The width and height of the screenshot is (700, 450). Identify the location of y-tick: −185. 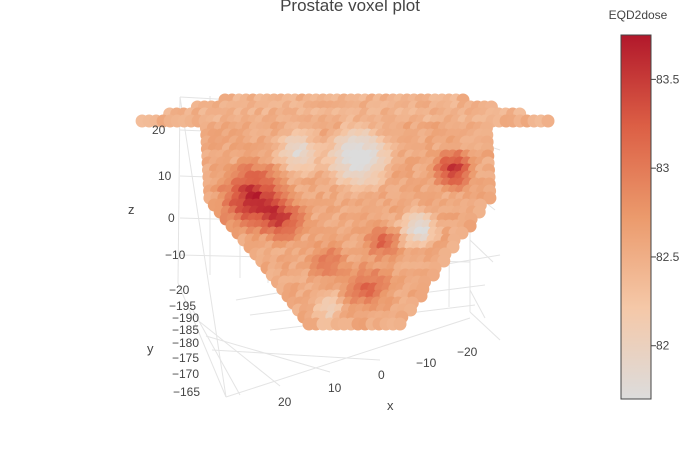
(185, 330).